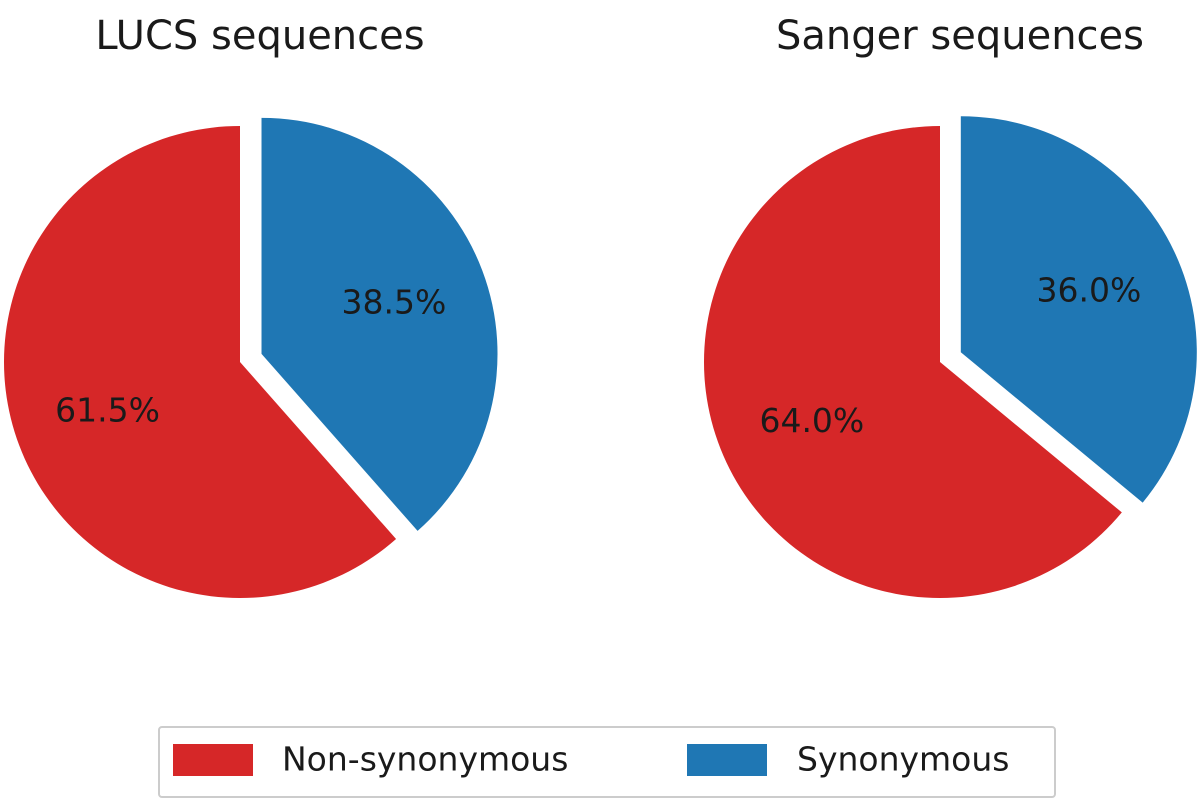 The width and height of the screenshot is (1200, 810). What do you see at coordinates (394, 301) in the screenshot?
I see `pie-label-synonymous: 38.5%` at bounding box center [394, 301].